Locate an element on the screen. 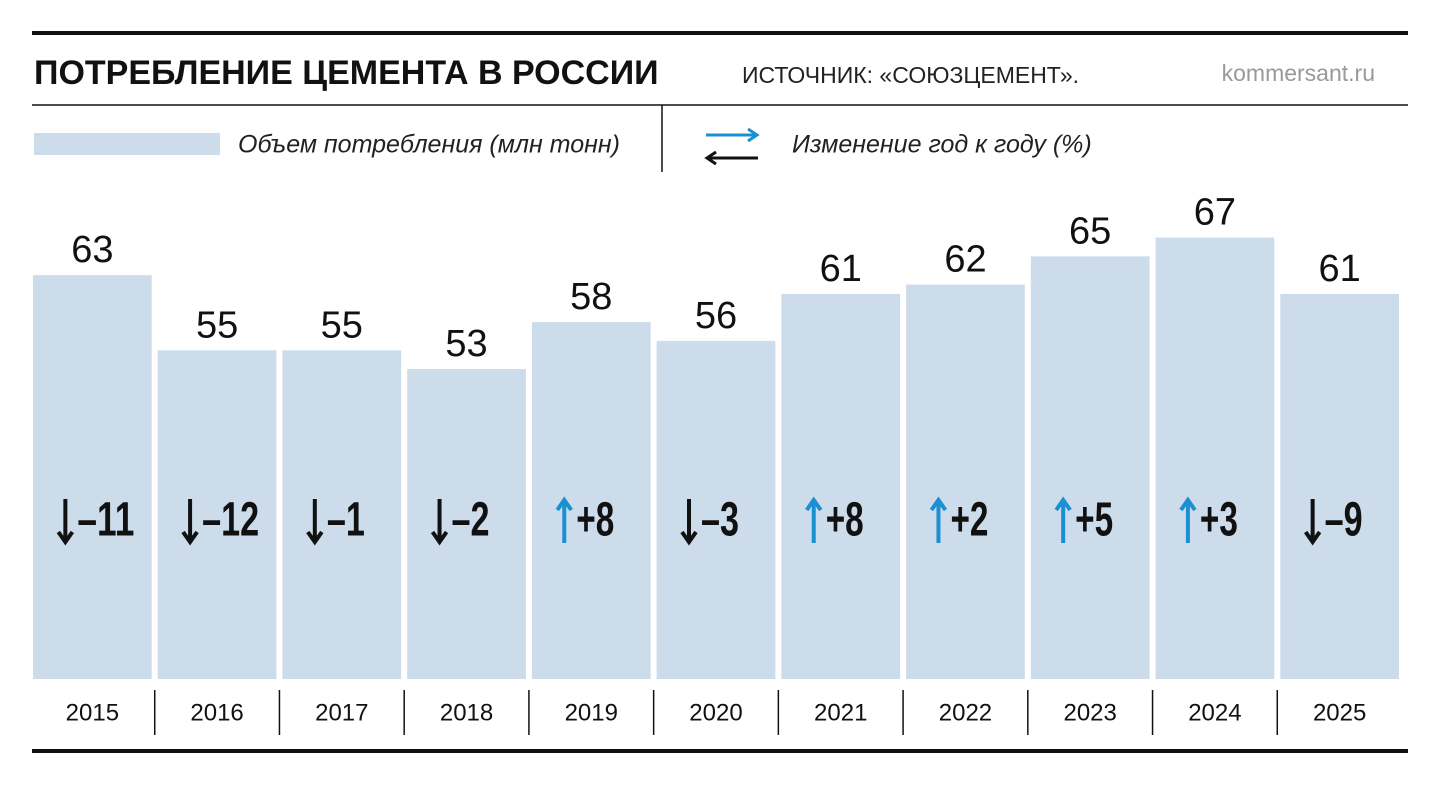 This screenshot has height=790, width=1440. change-label: –9 is located at coordinates (1344, 520).